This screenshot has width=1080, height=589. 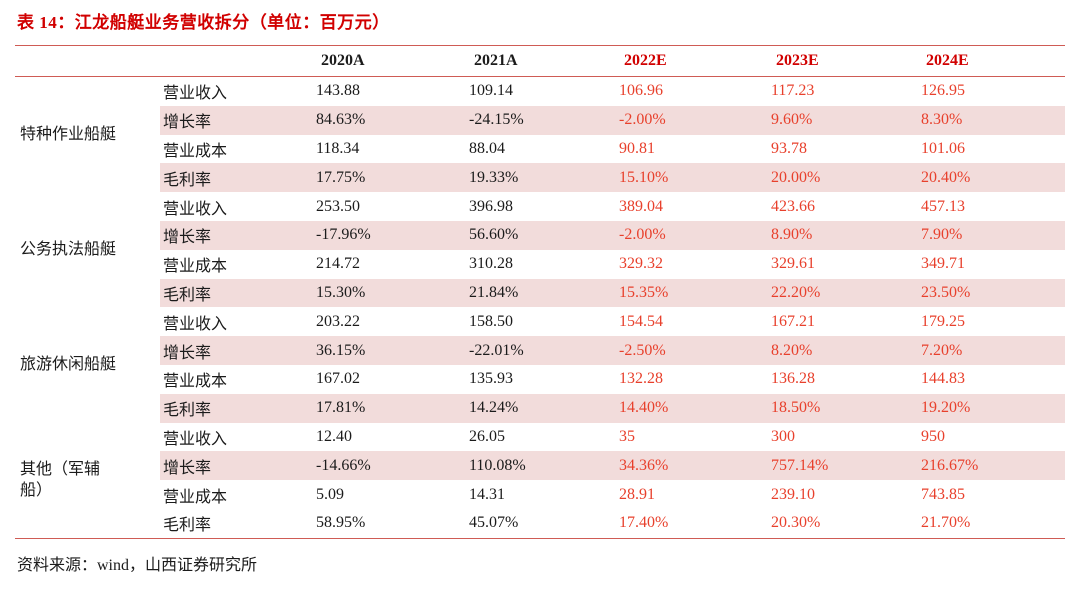 What do you see at coordinates (491, 379) in the screenshot?
I see `data-cell: 135.93` at bounding box center [491, 379].